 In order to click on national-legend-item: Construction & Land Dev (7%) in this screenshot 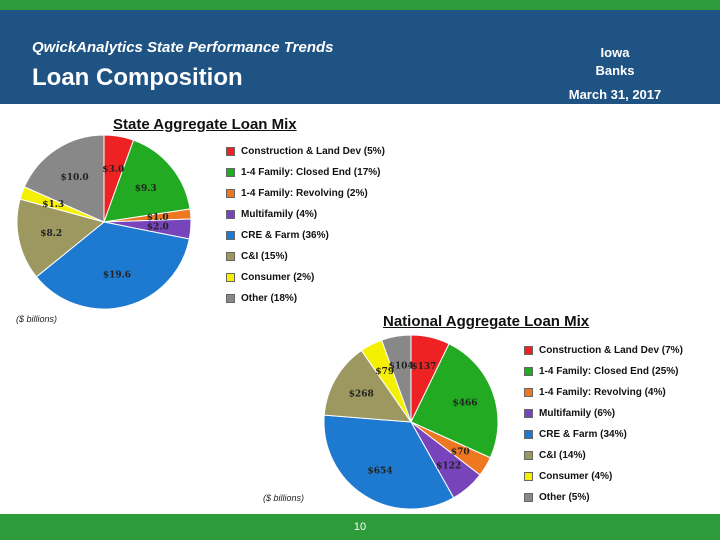, I will do `click(603, 350)`.